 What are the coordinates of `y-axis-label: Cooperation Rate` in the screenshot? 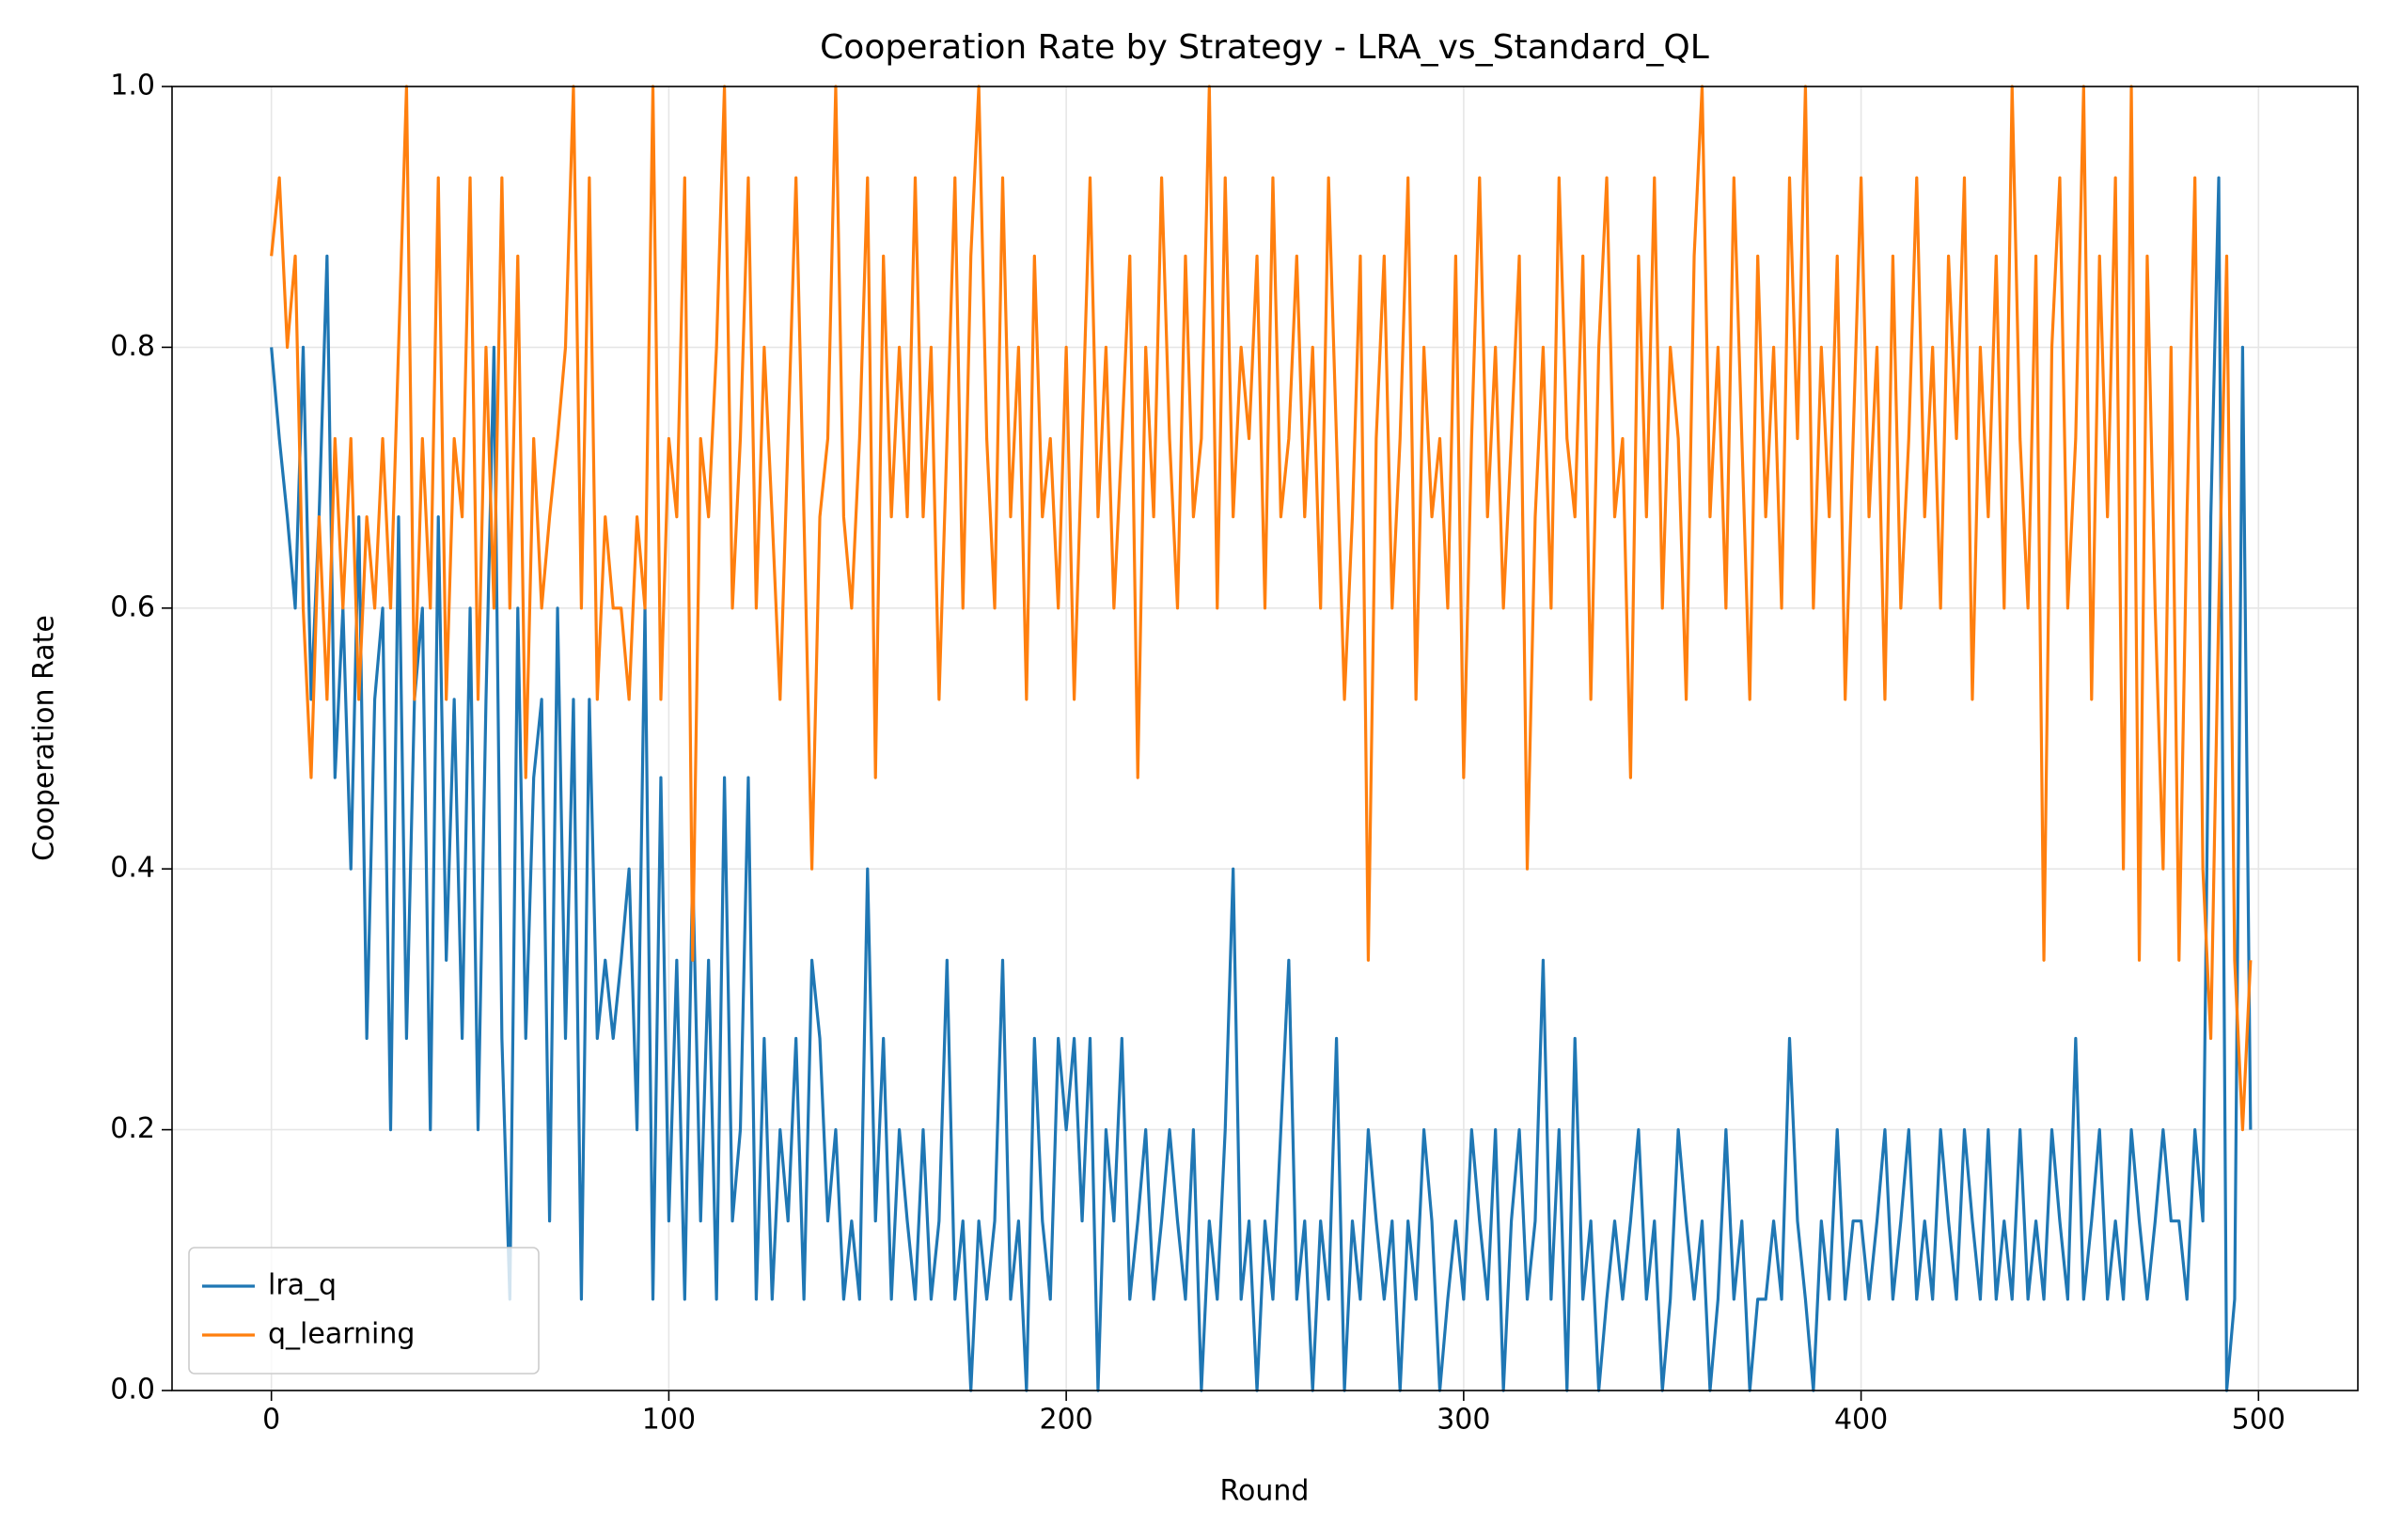 It's located at (44, 738).